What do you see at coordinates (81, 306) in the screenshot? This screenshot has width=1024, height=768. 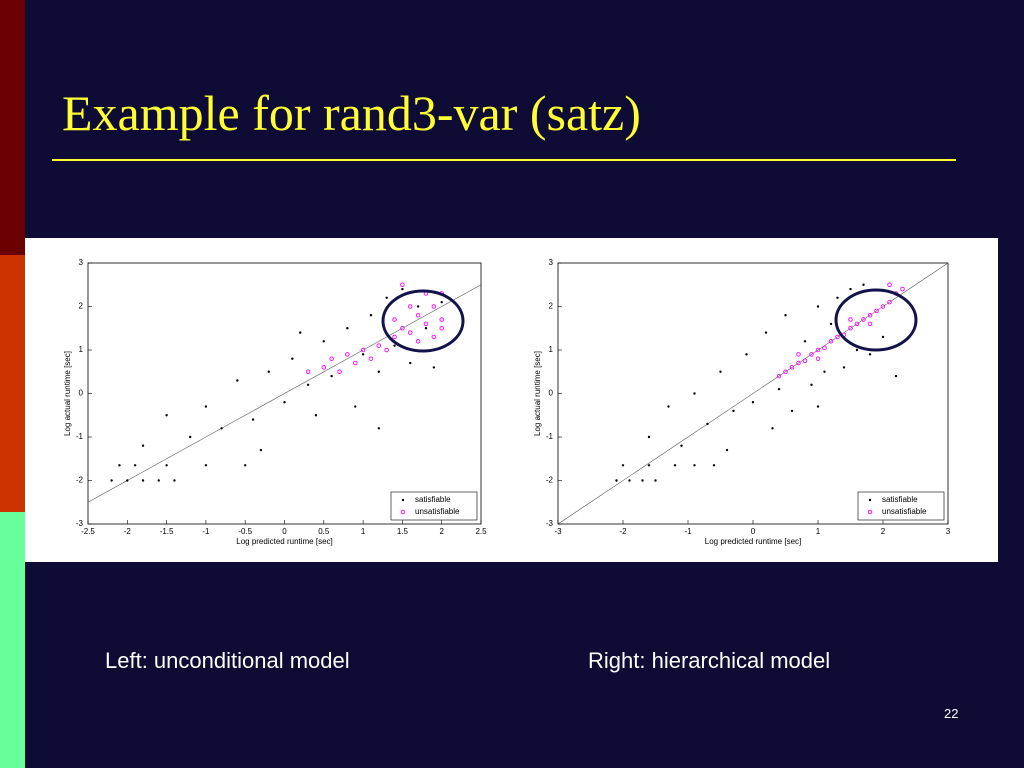 I see `y-tick-label: 2` at bounding box center [81, 306].